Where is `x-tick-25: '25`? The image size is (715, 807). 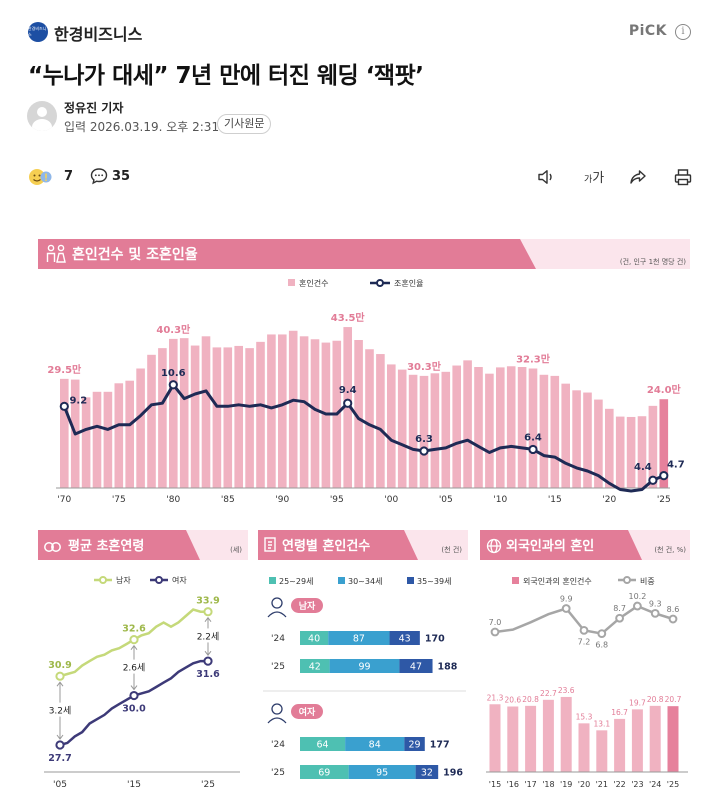
x-tick-25: '25 is located at coordinates (664, 500).